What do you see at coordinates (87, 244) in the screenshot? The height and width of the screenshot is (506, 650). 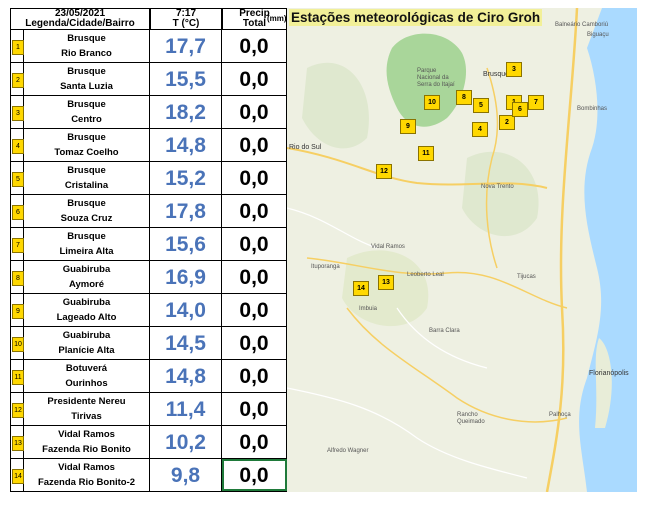 I see `station-location-cell: Brusque Limeira Alta` at bounding box center [87, 244].